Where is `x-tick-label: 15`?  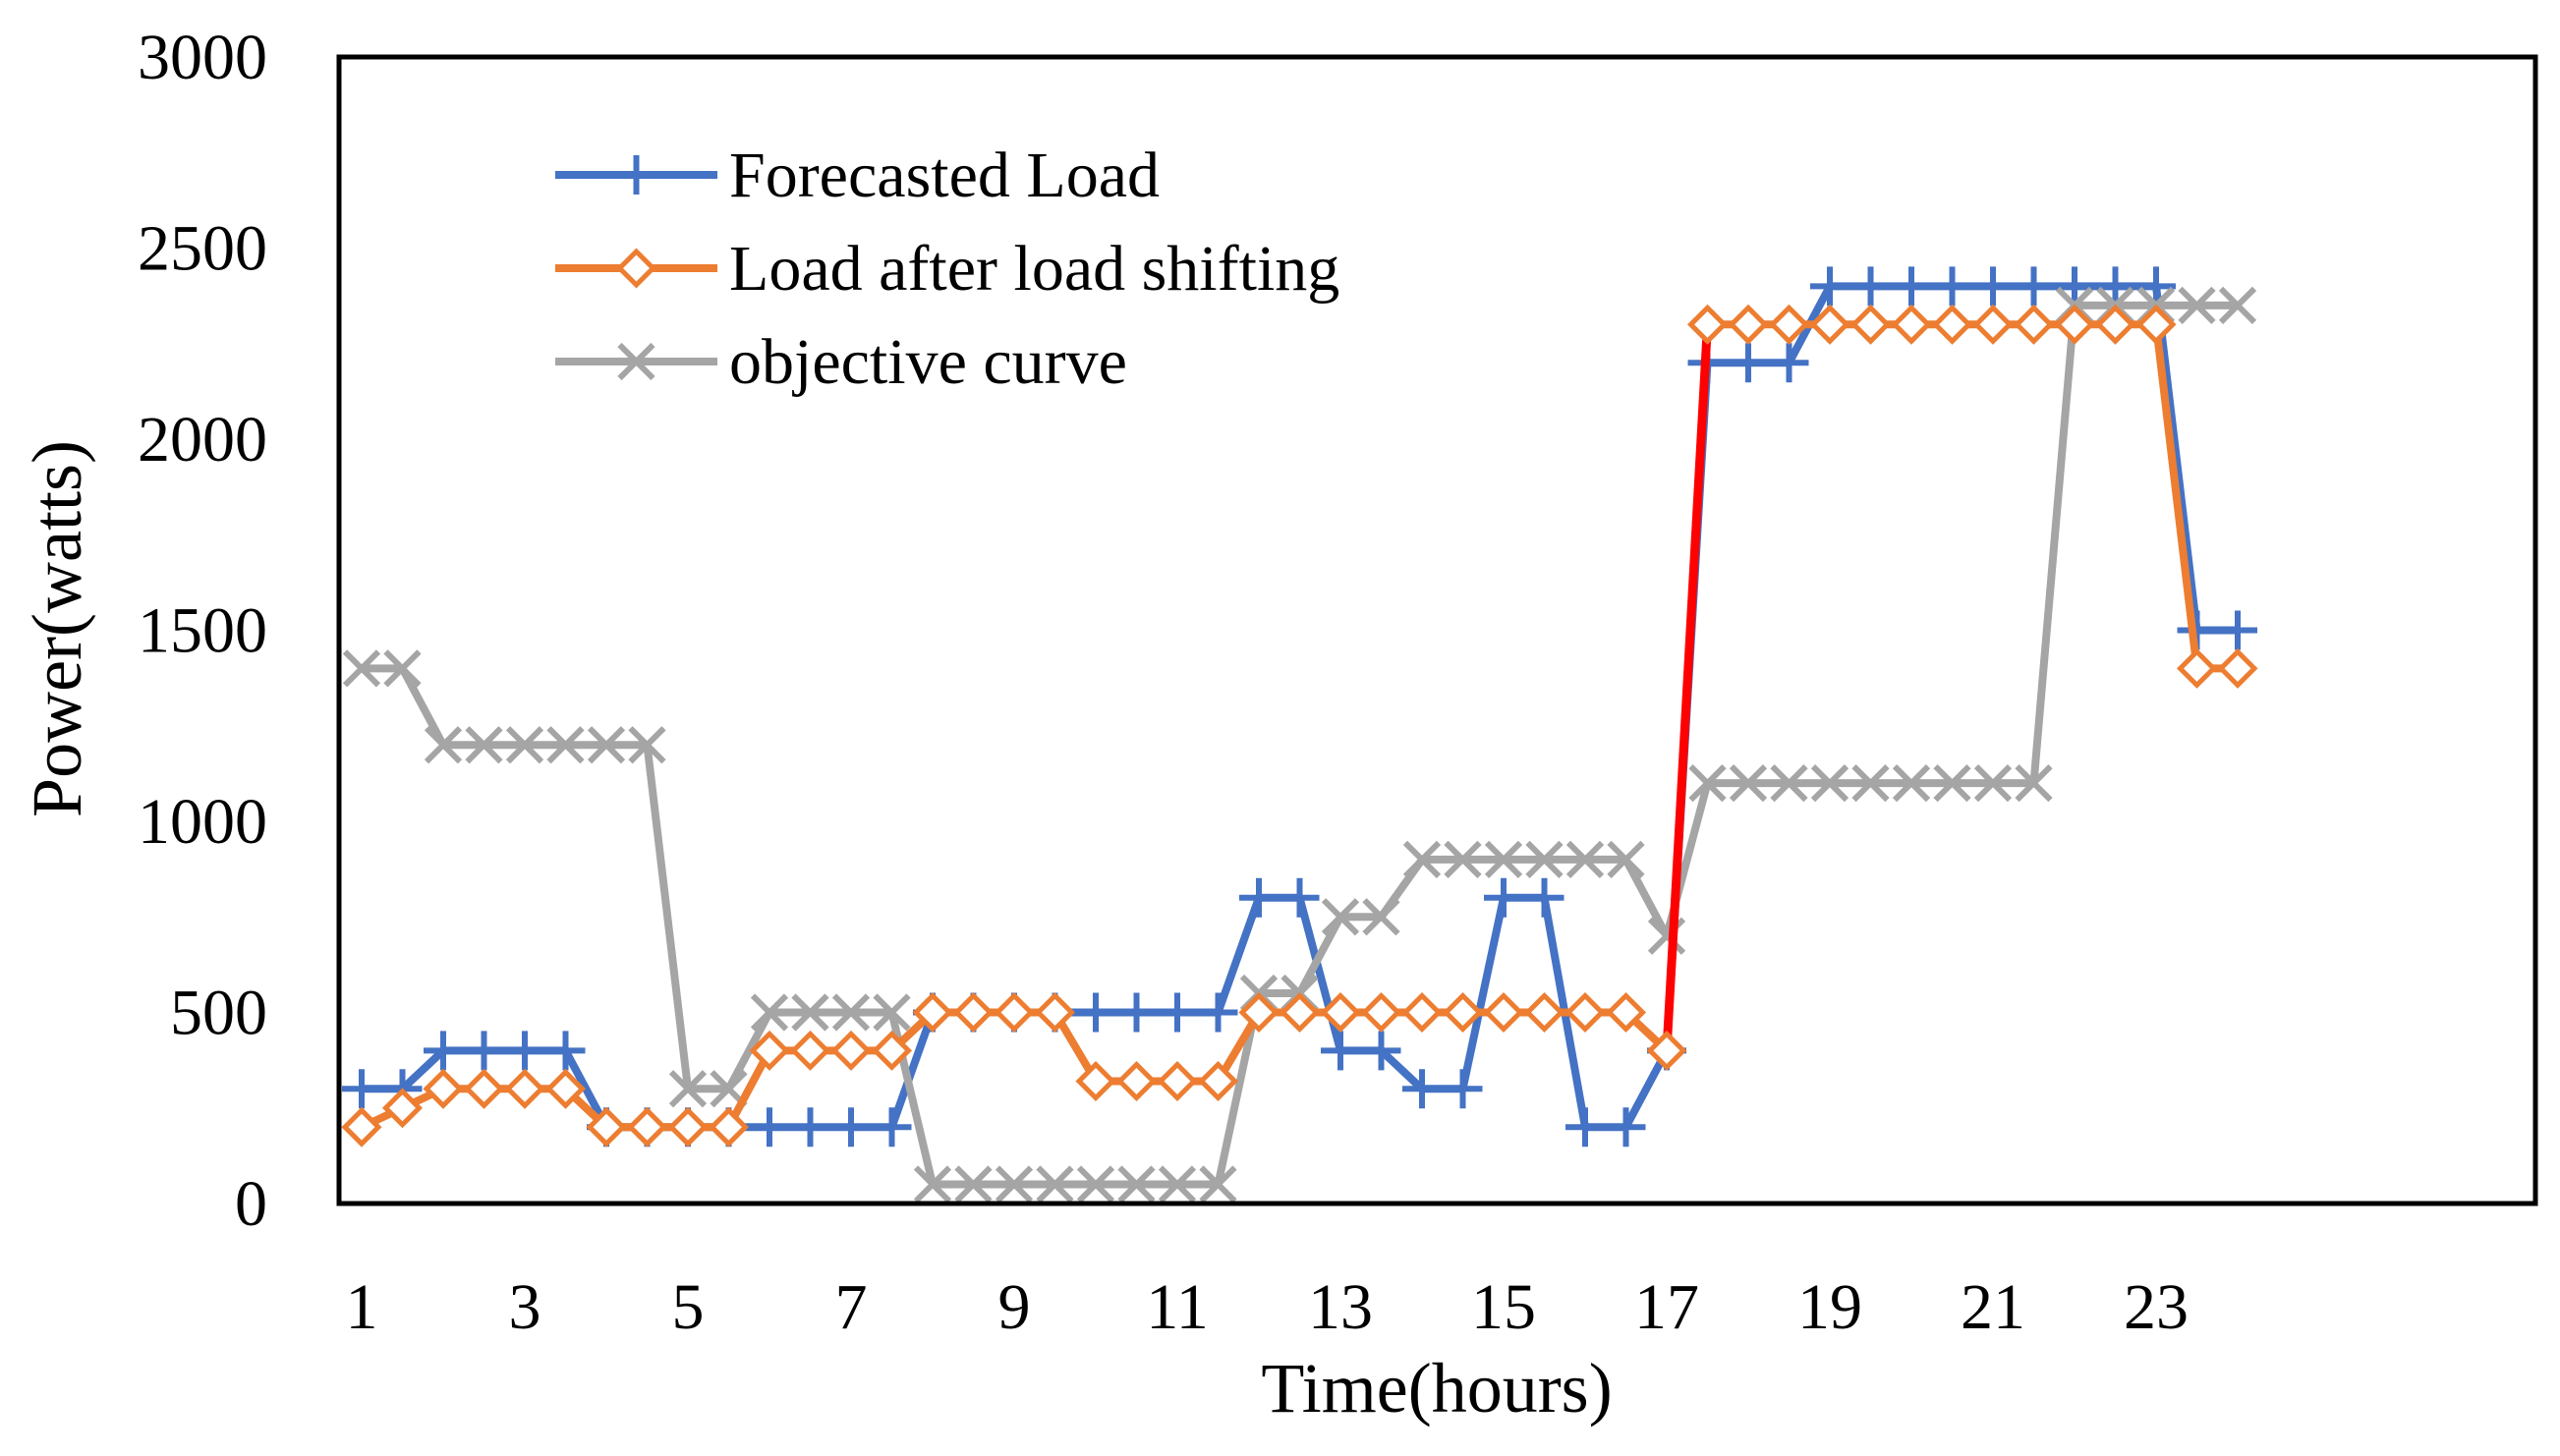
x-tick-label: 15 is located at coordinates (1503, 1307).